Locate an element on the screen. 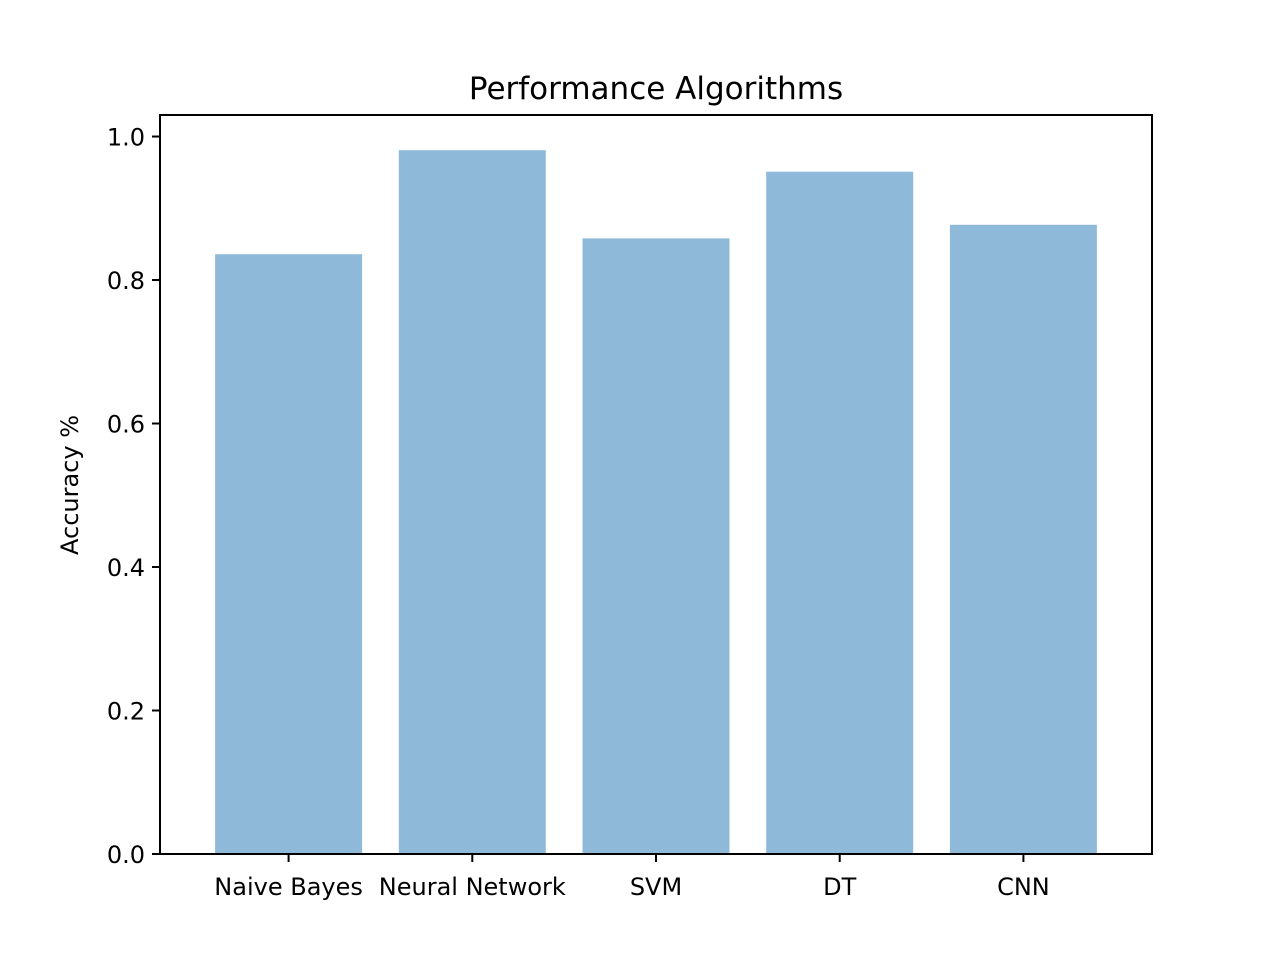  bar-svm is located at coordinates (656, 546).